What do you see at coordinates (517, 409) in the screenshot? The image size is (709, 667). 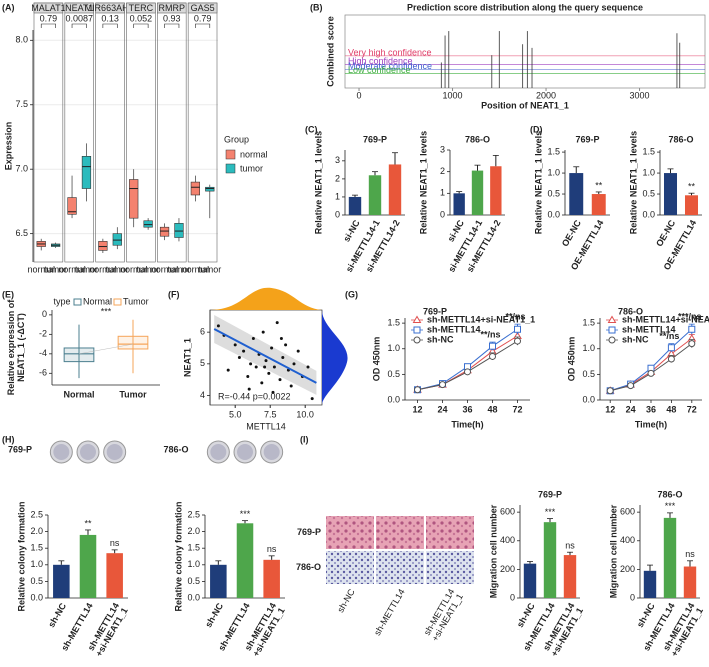 I see `x-tick-label: 72` at bounding box center [517, 409].